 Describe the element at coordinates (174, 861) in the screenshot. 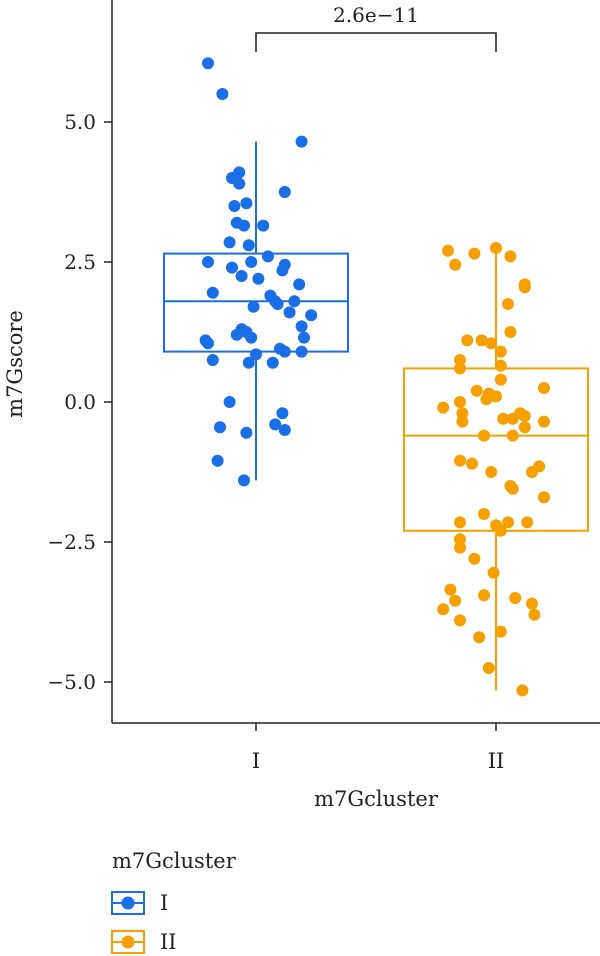

I see `legend-title: m7Gcluster` at that location.